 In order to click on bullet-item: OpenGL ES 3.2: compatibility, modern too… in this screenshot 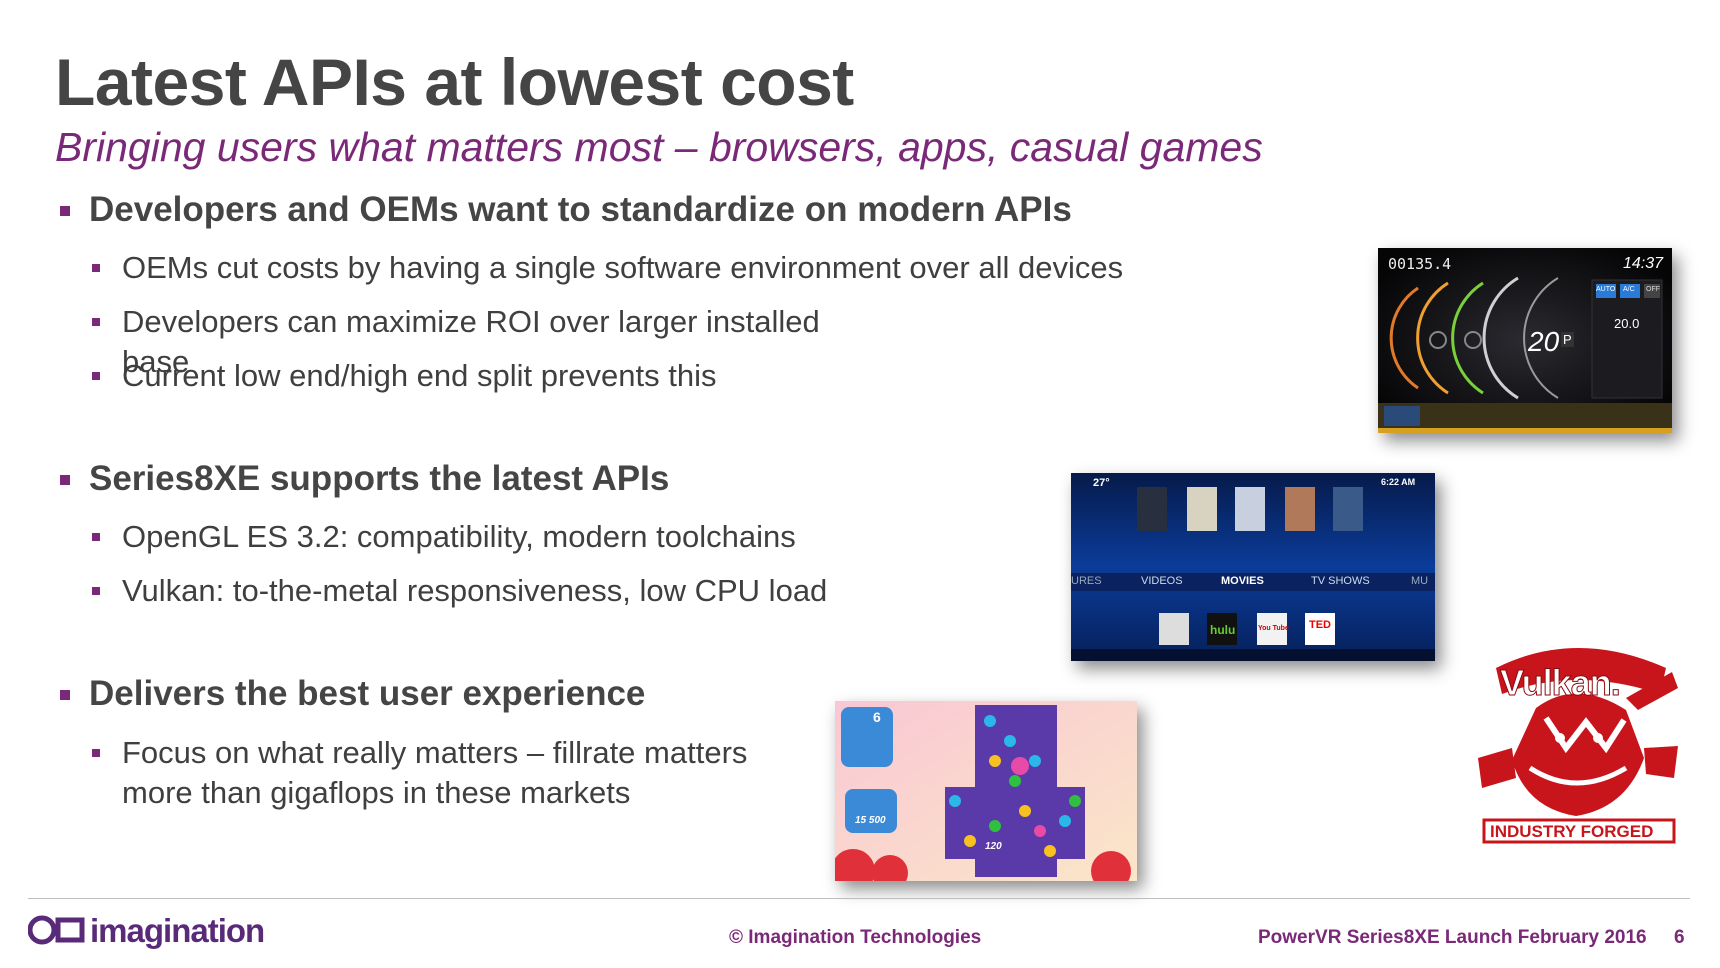, I will do `click(450, 537)`.